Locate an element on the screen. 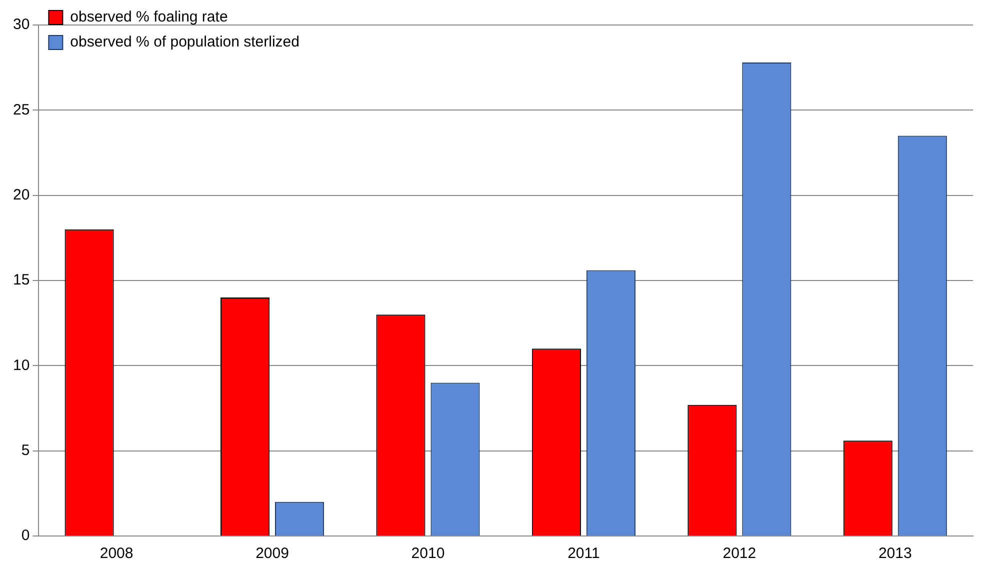 This screenshot has height=576, width=998. y-tick-label: 15 is located at coordinates (21, 280).